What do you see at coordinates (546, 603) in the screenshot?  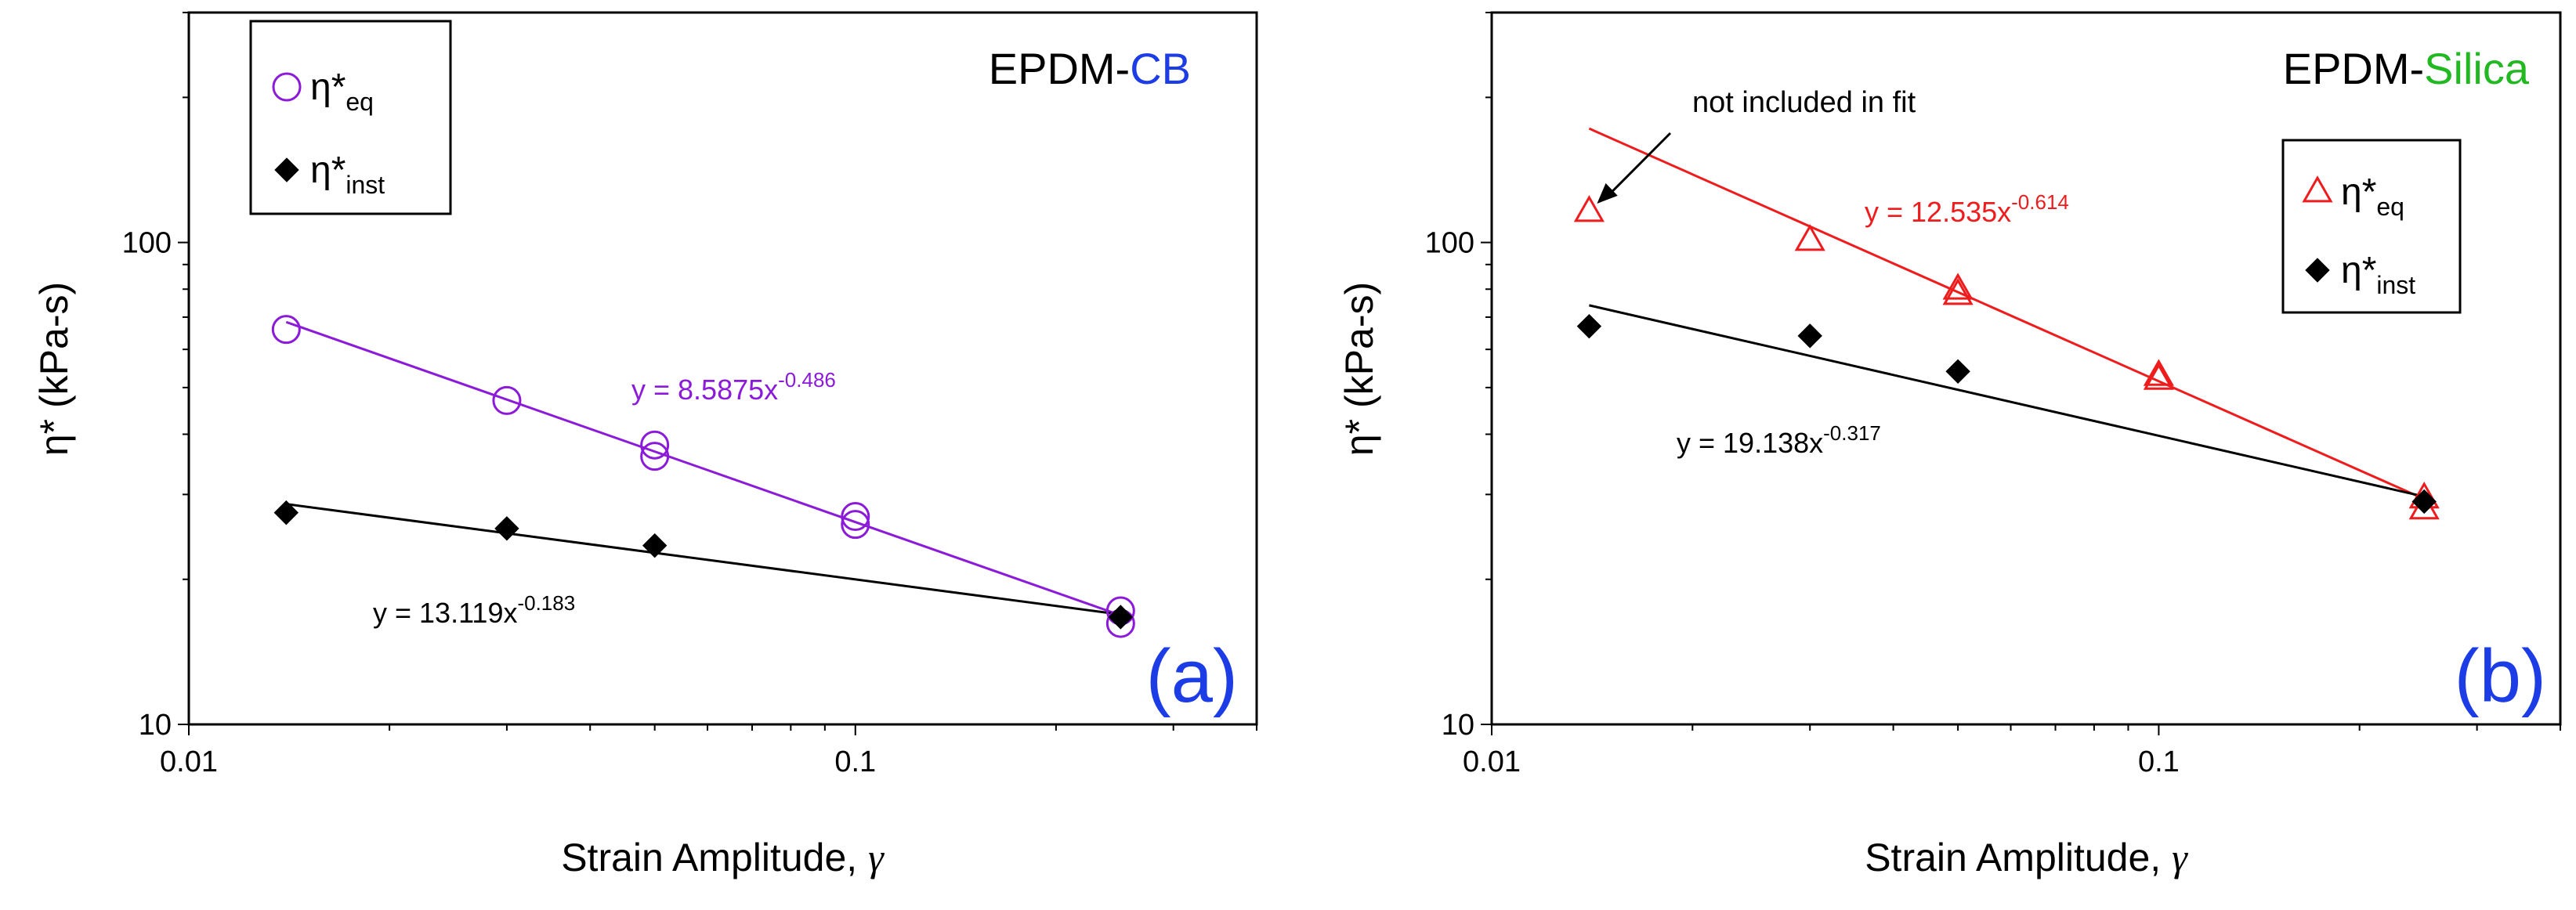 I see `fit-equation-exponent: -0.183` at bounding box center [546, 603].